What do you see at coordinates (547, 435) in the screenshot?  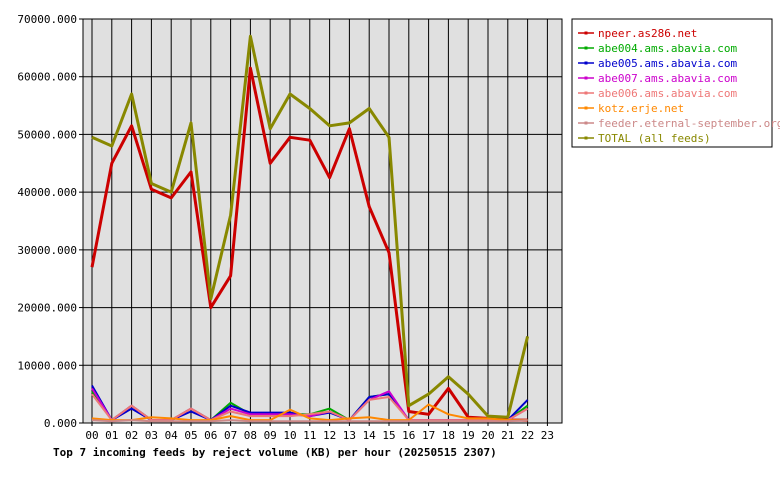 I see `x-tick-label: 23` at bounding box center [547, 435].